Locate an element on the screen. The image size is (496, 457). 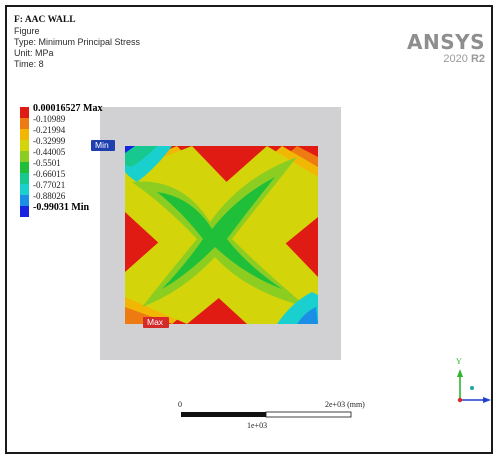
triad-y-label: Y is located at coordinates (459, 361).